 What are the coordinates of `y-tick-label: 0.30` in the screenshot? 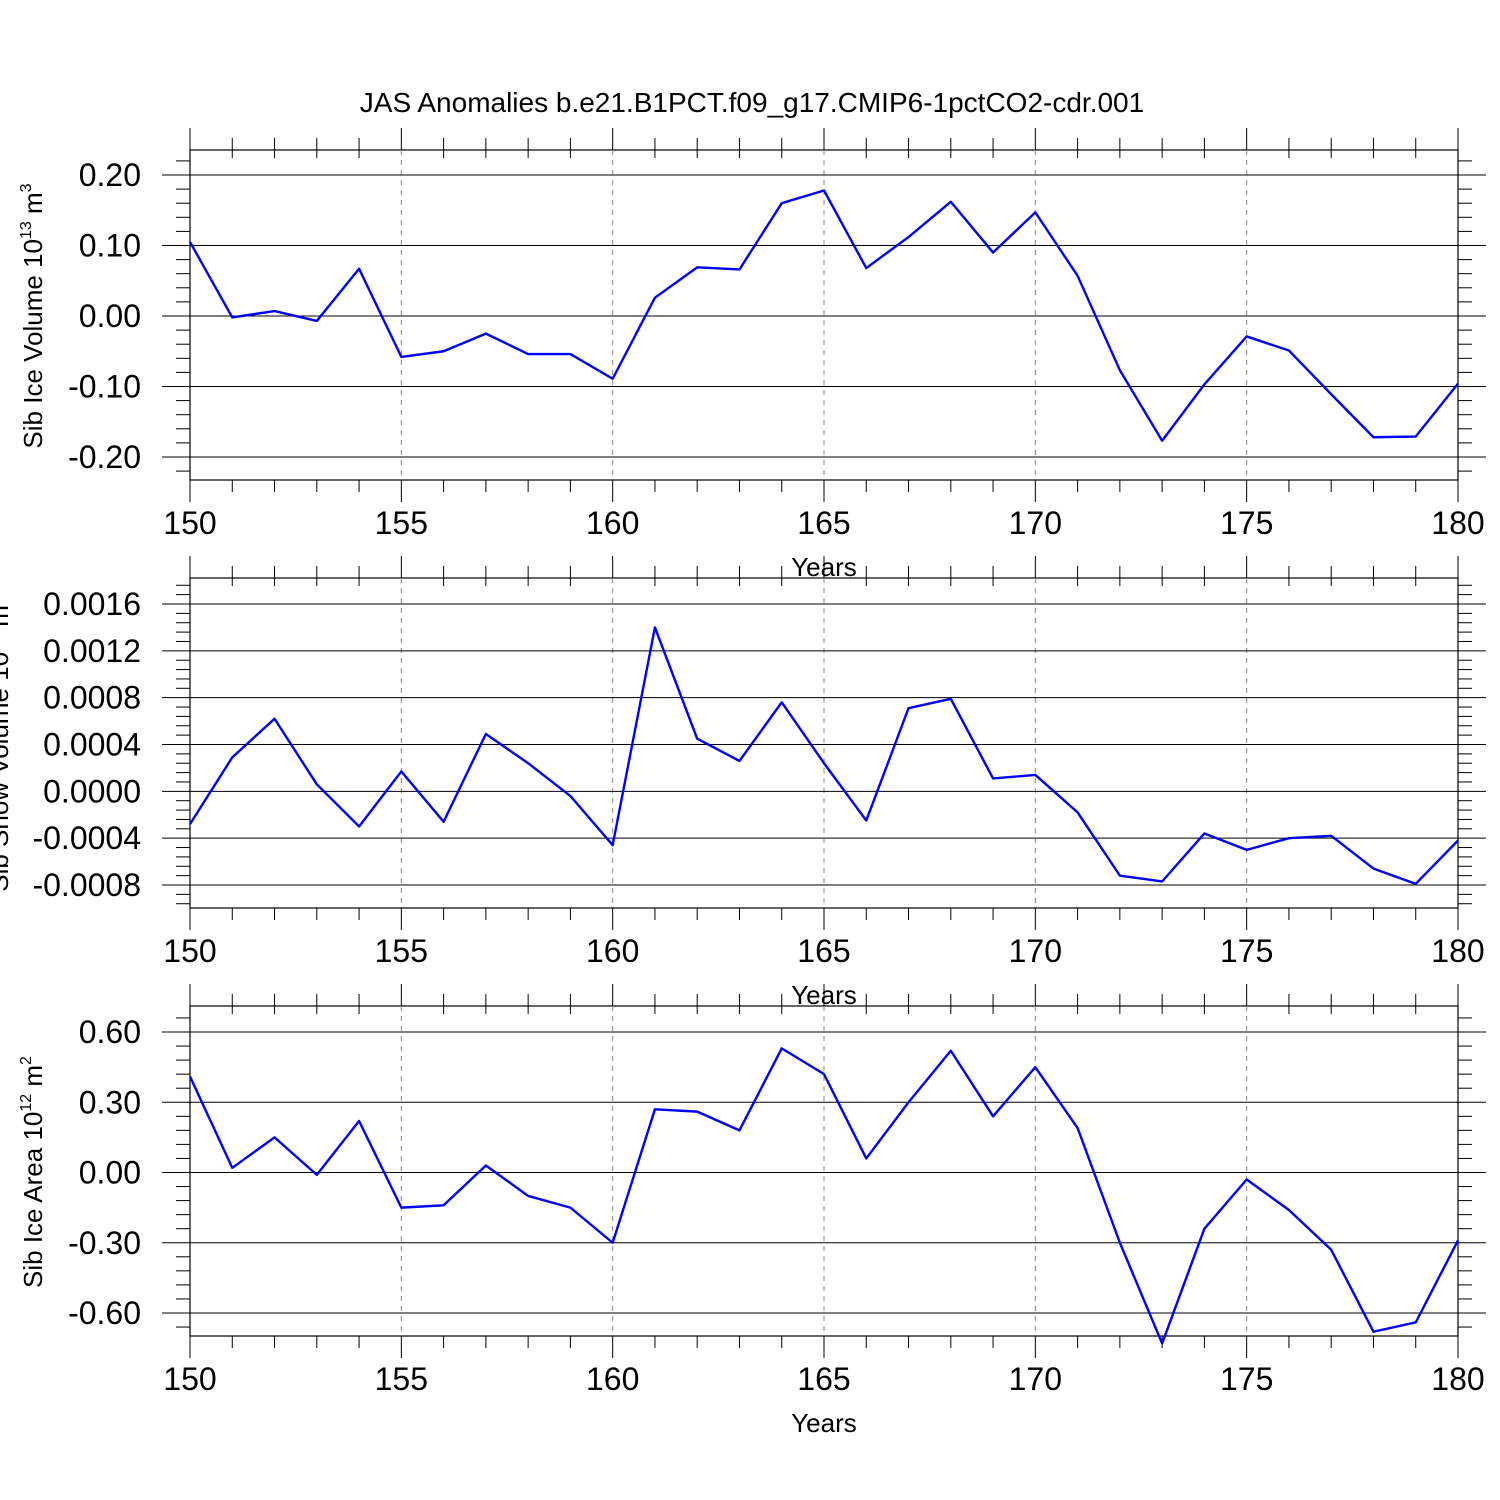 It's located at (110, 1102).